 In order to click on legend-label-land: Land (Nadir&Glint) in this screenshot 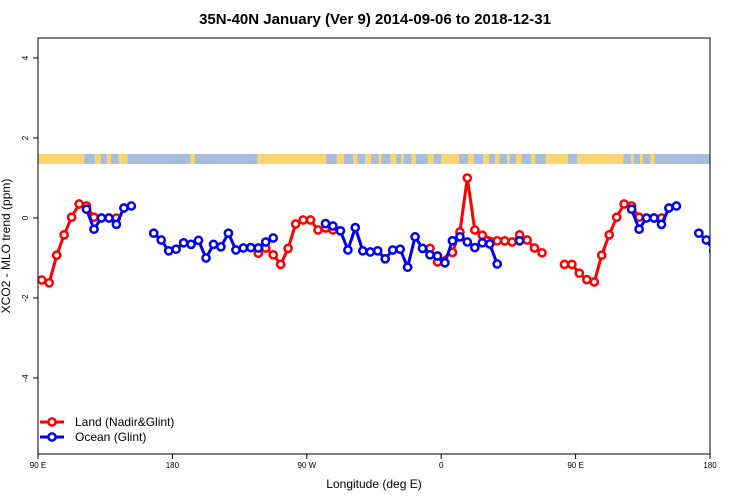, I will do `click(124, 422)`.